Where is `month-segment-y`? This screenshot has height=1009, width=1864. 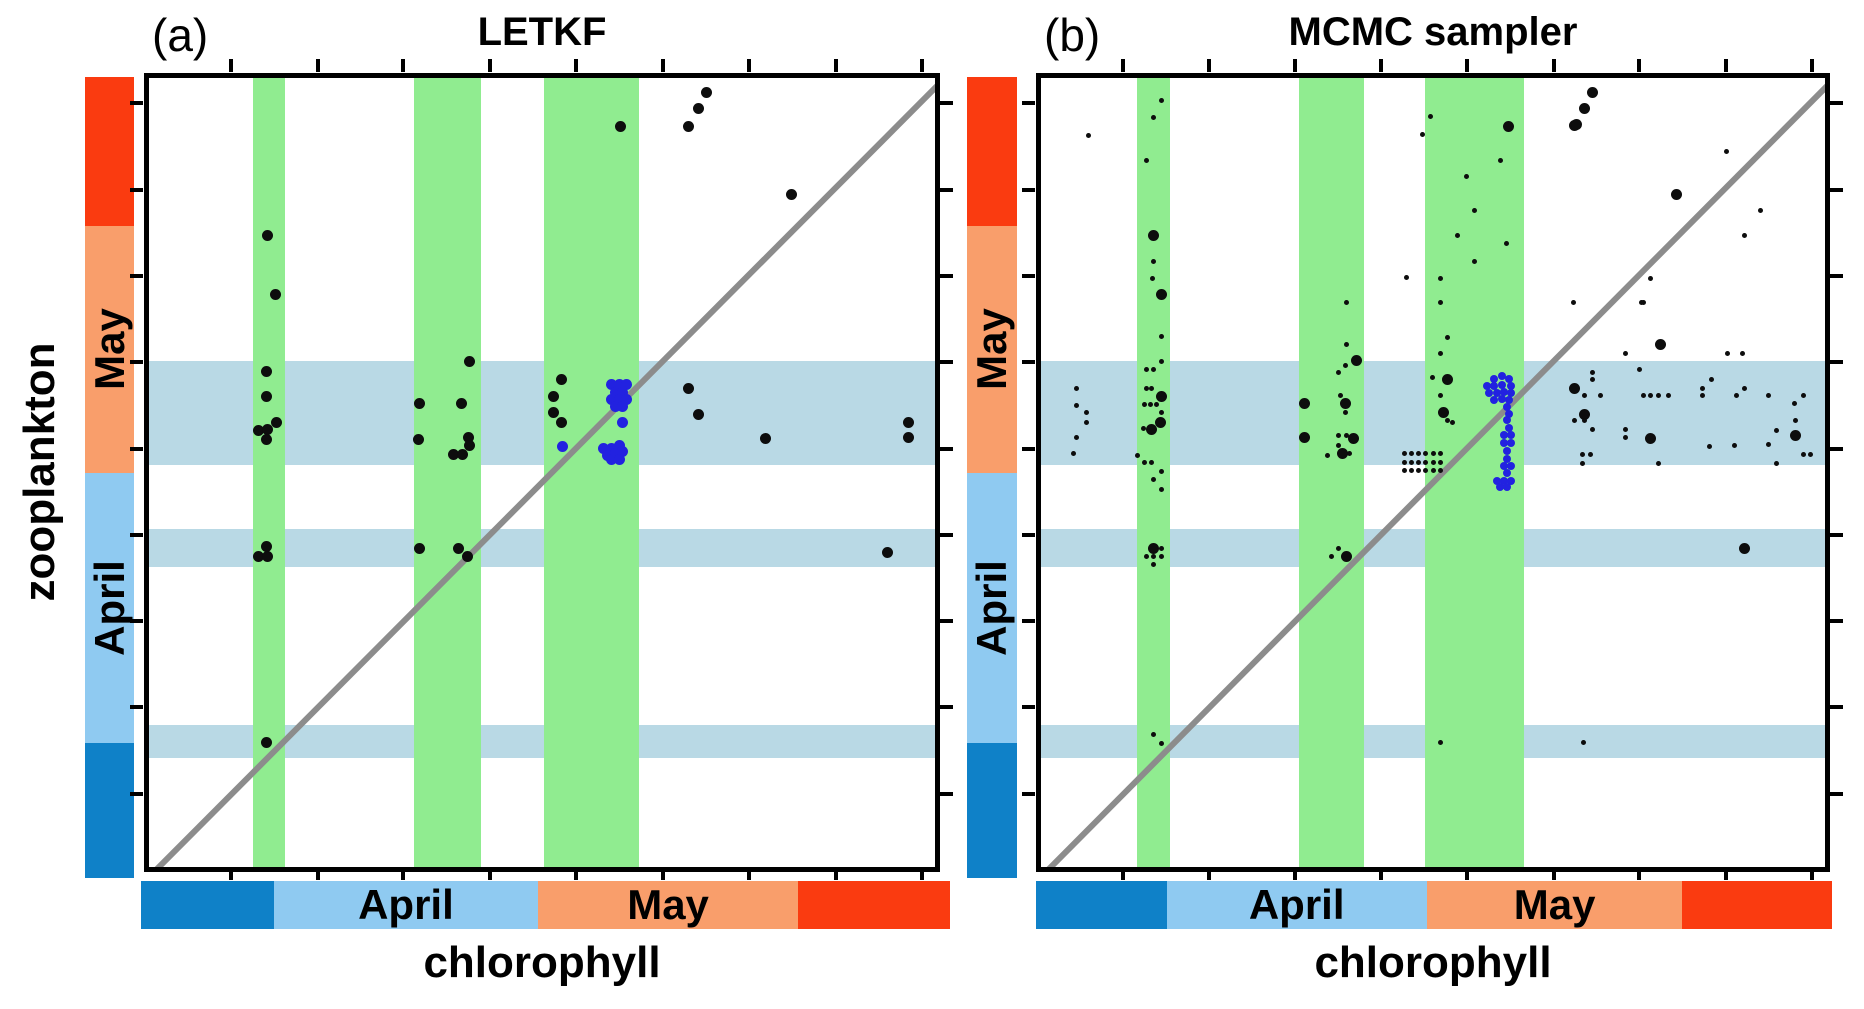
month-segment-y is located at coordinates (992, 349).